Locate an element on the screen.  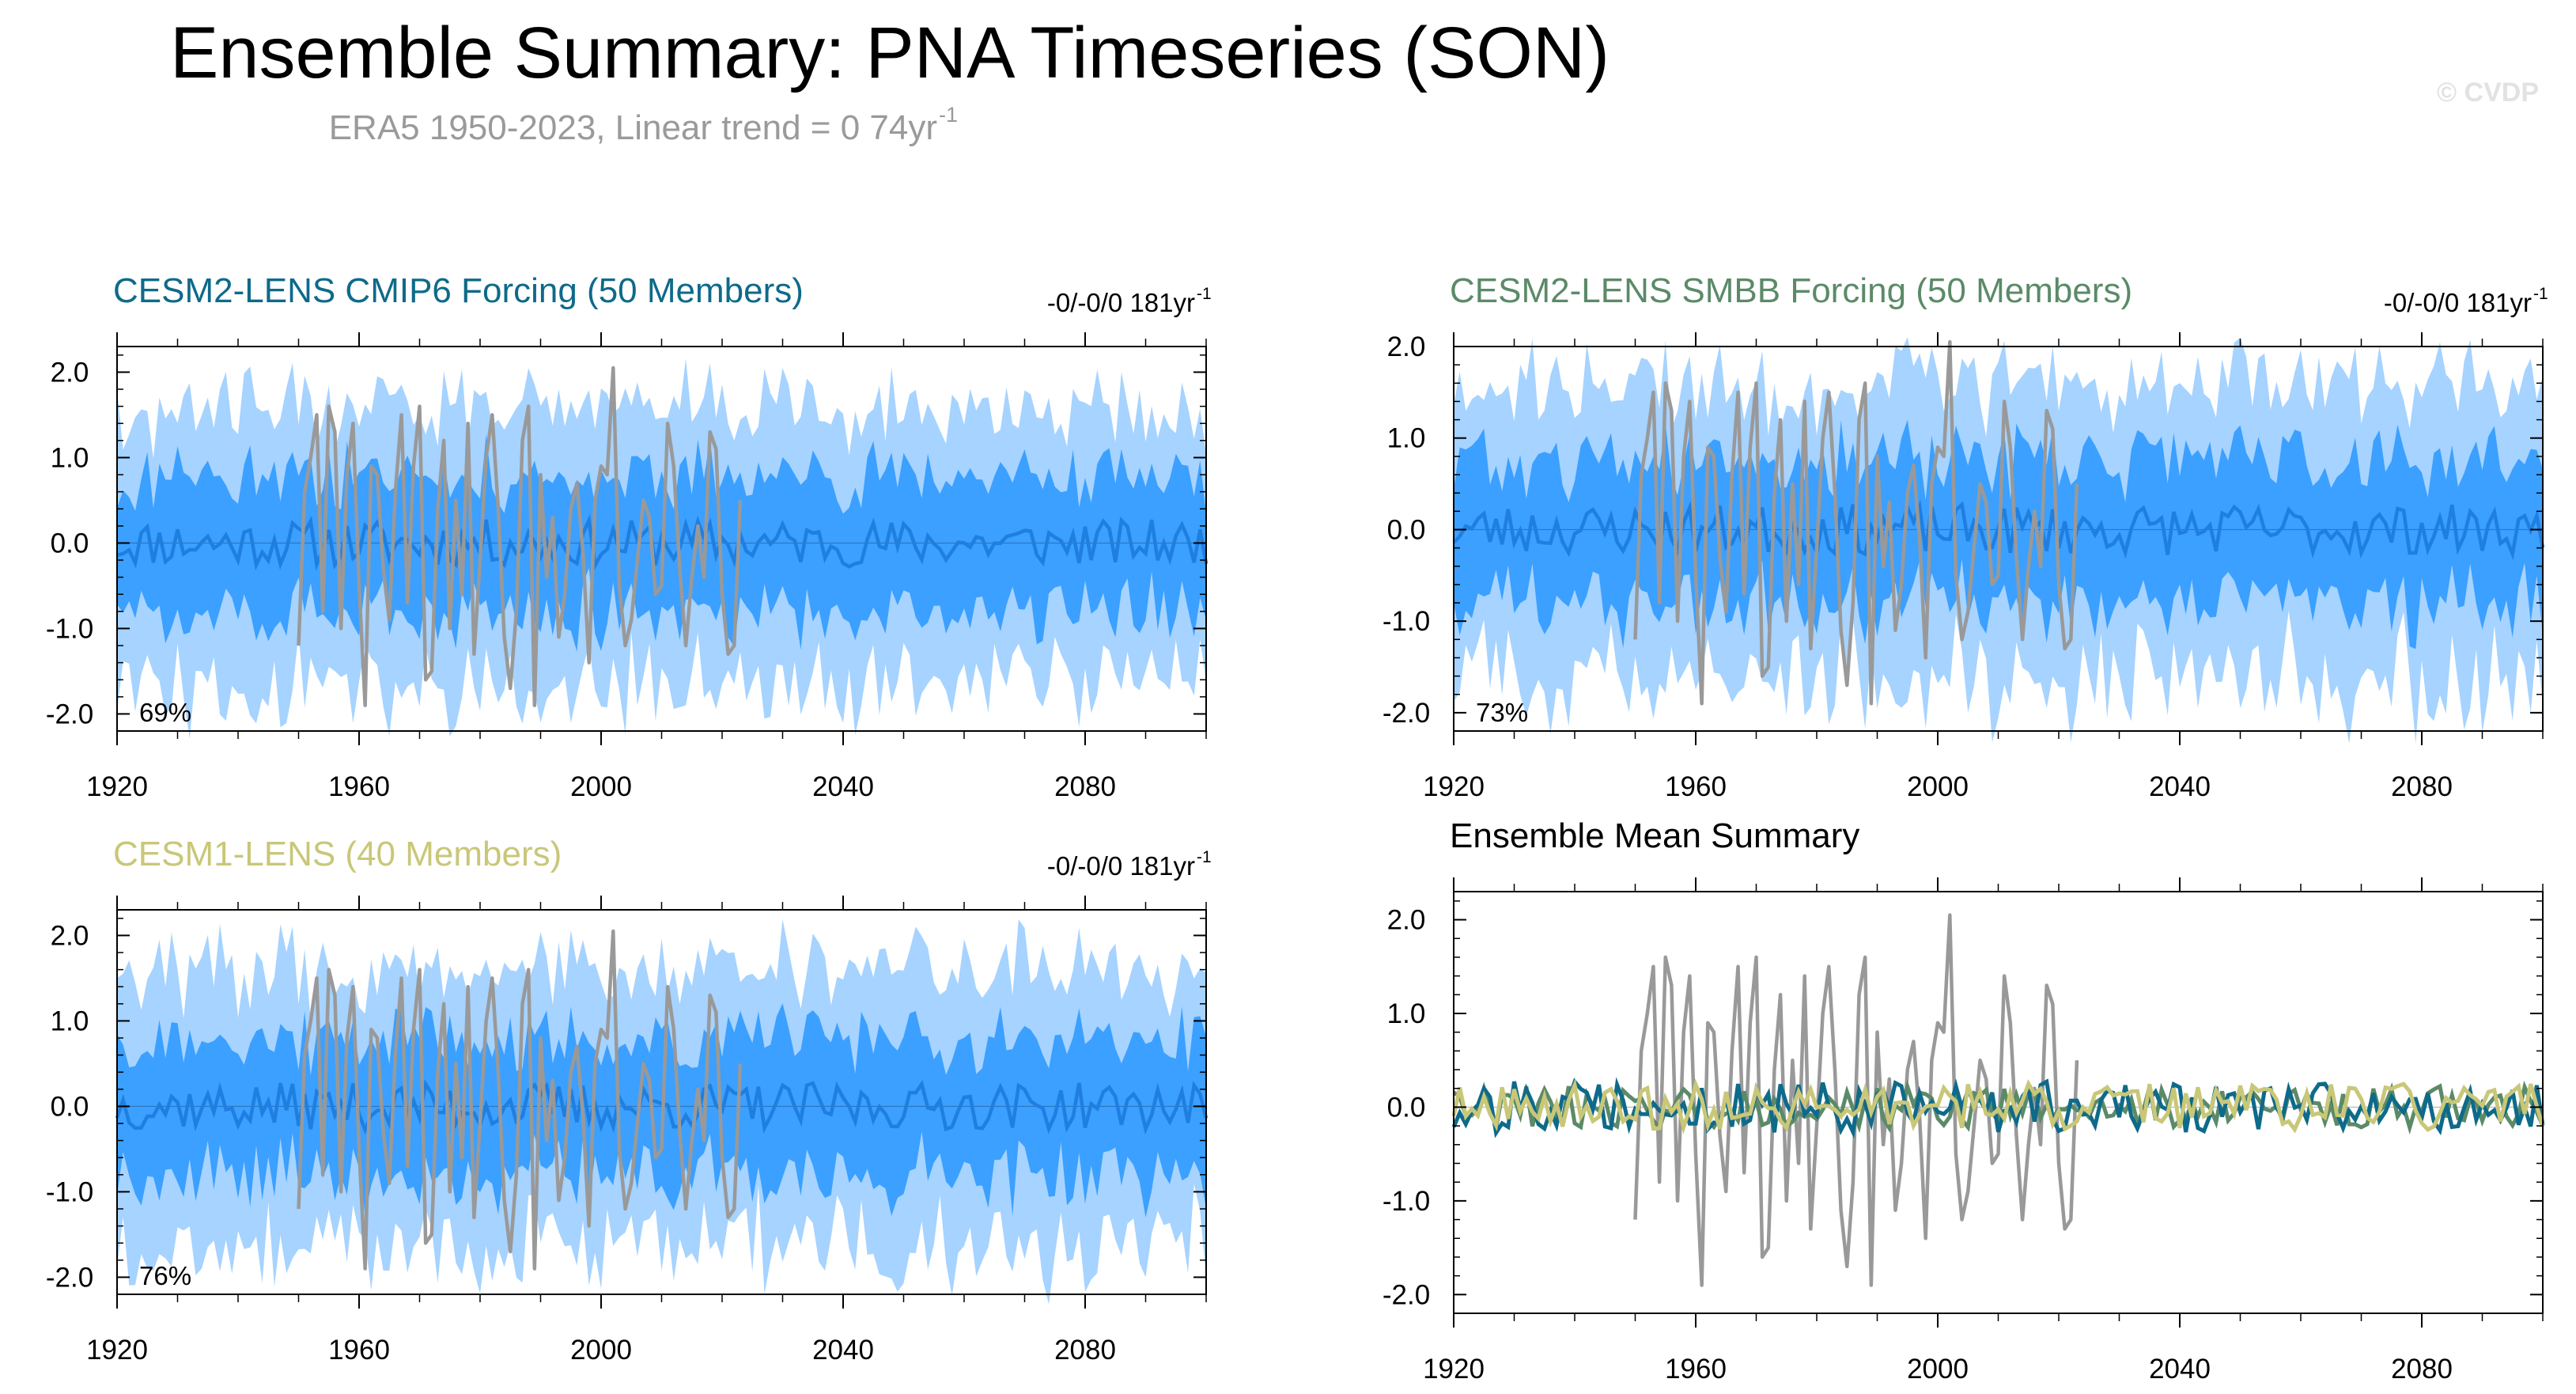
cesm1-mean-line is located at coordinates (1998, 1106).